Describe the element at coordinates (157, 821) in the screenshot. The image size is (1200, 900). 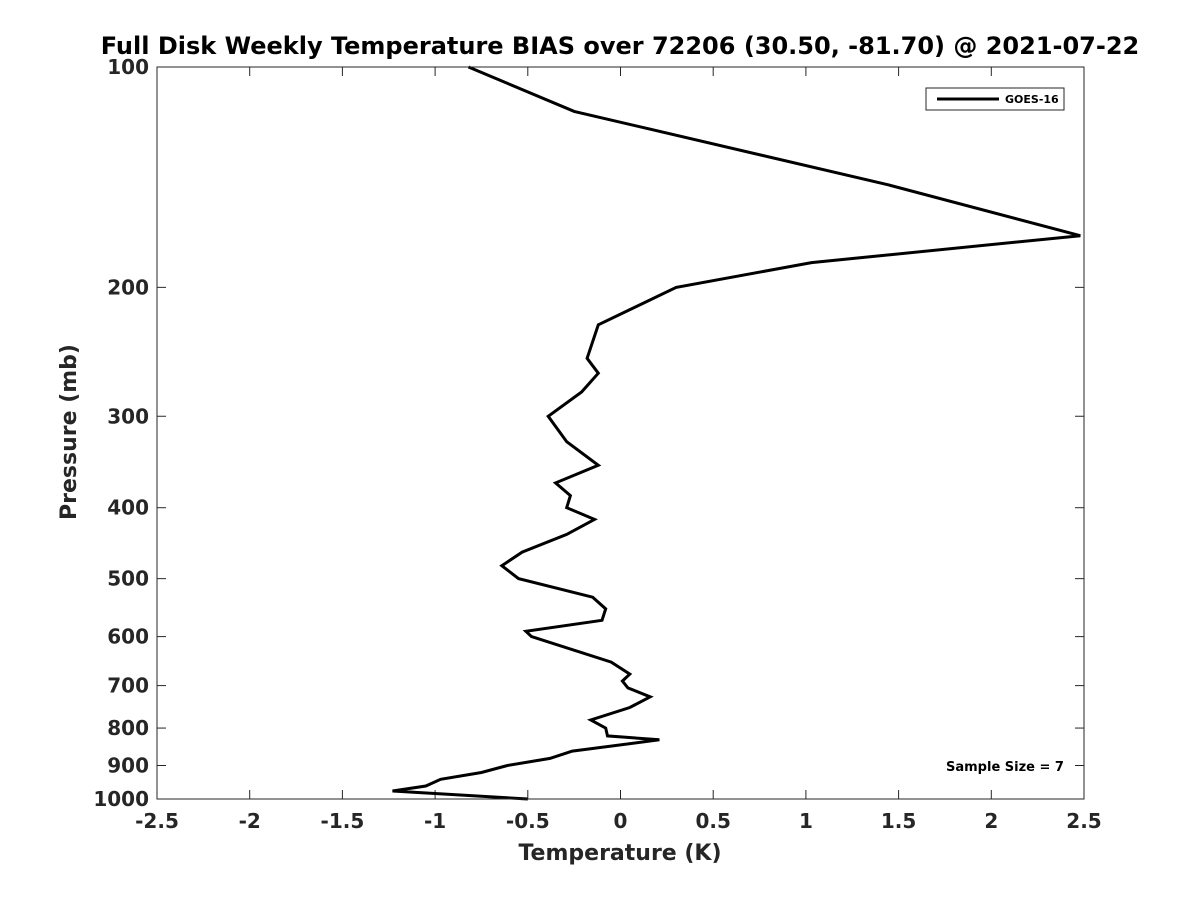
I see `x-tick-label: -2.5` at that location.